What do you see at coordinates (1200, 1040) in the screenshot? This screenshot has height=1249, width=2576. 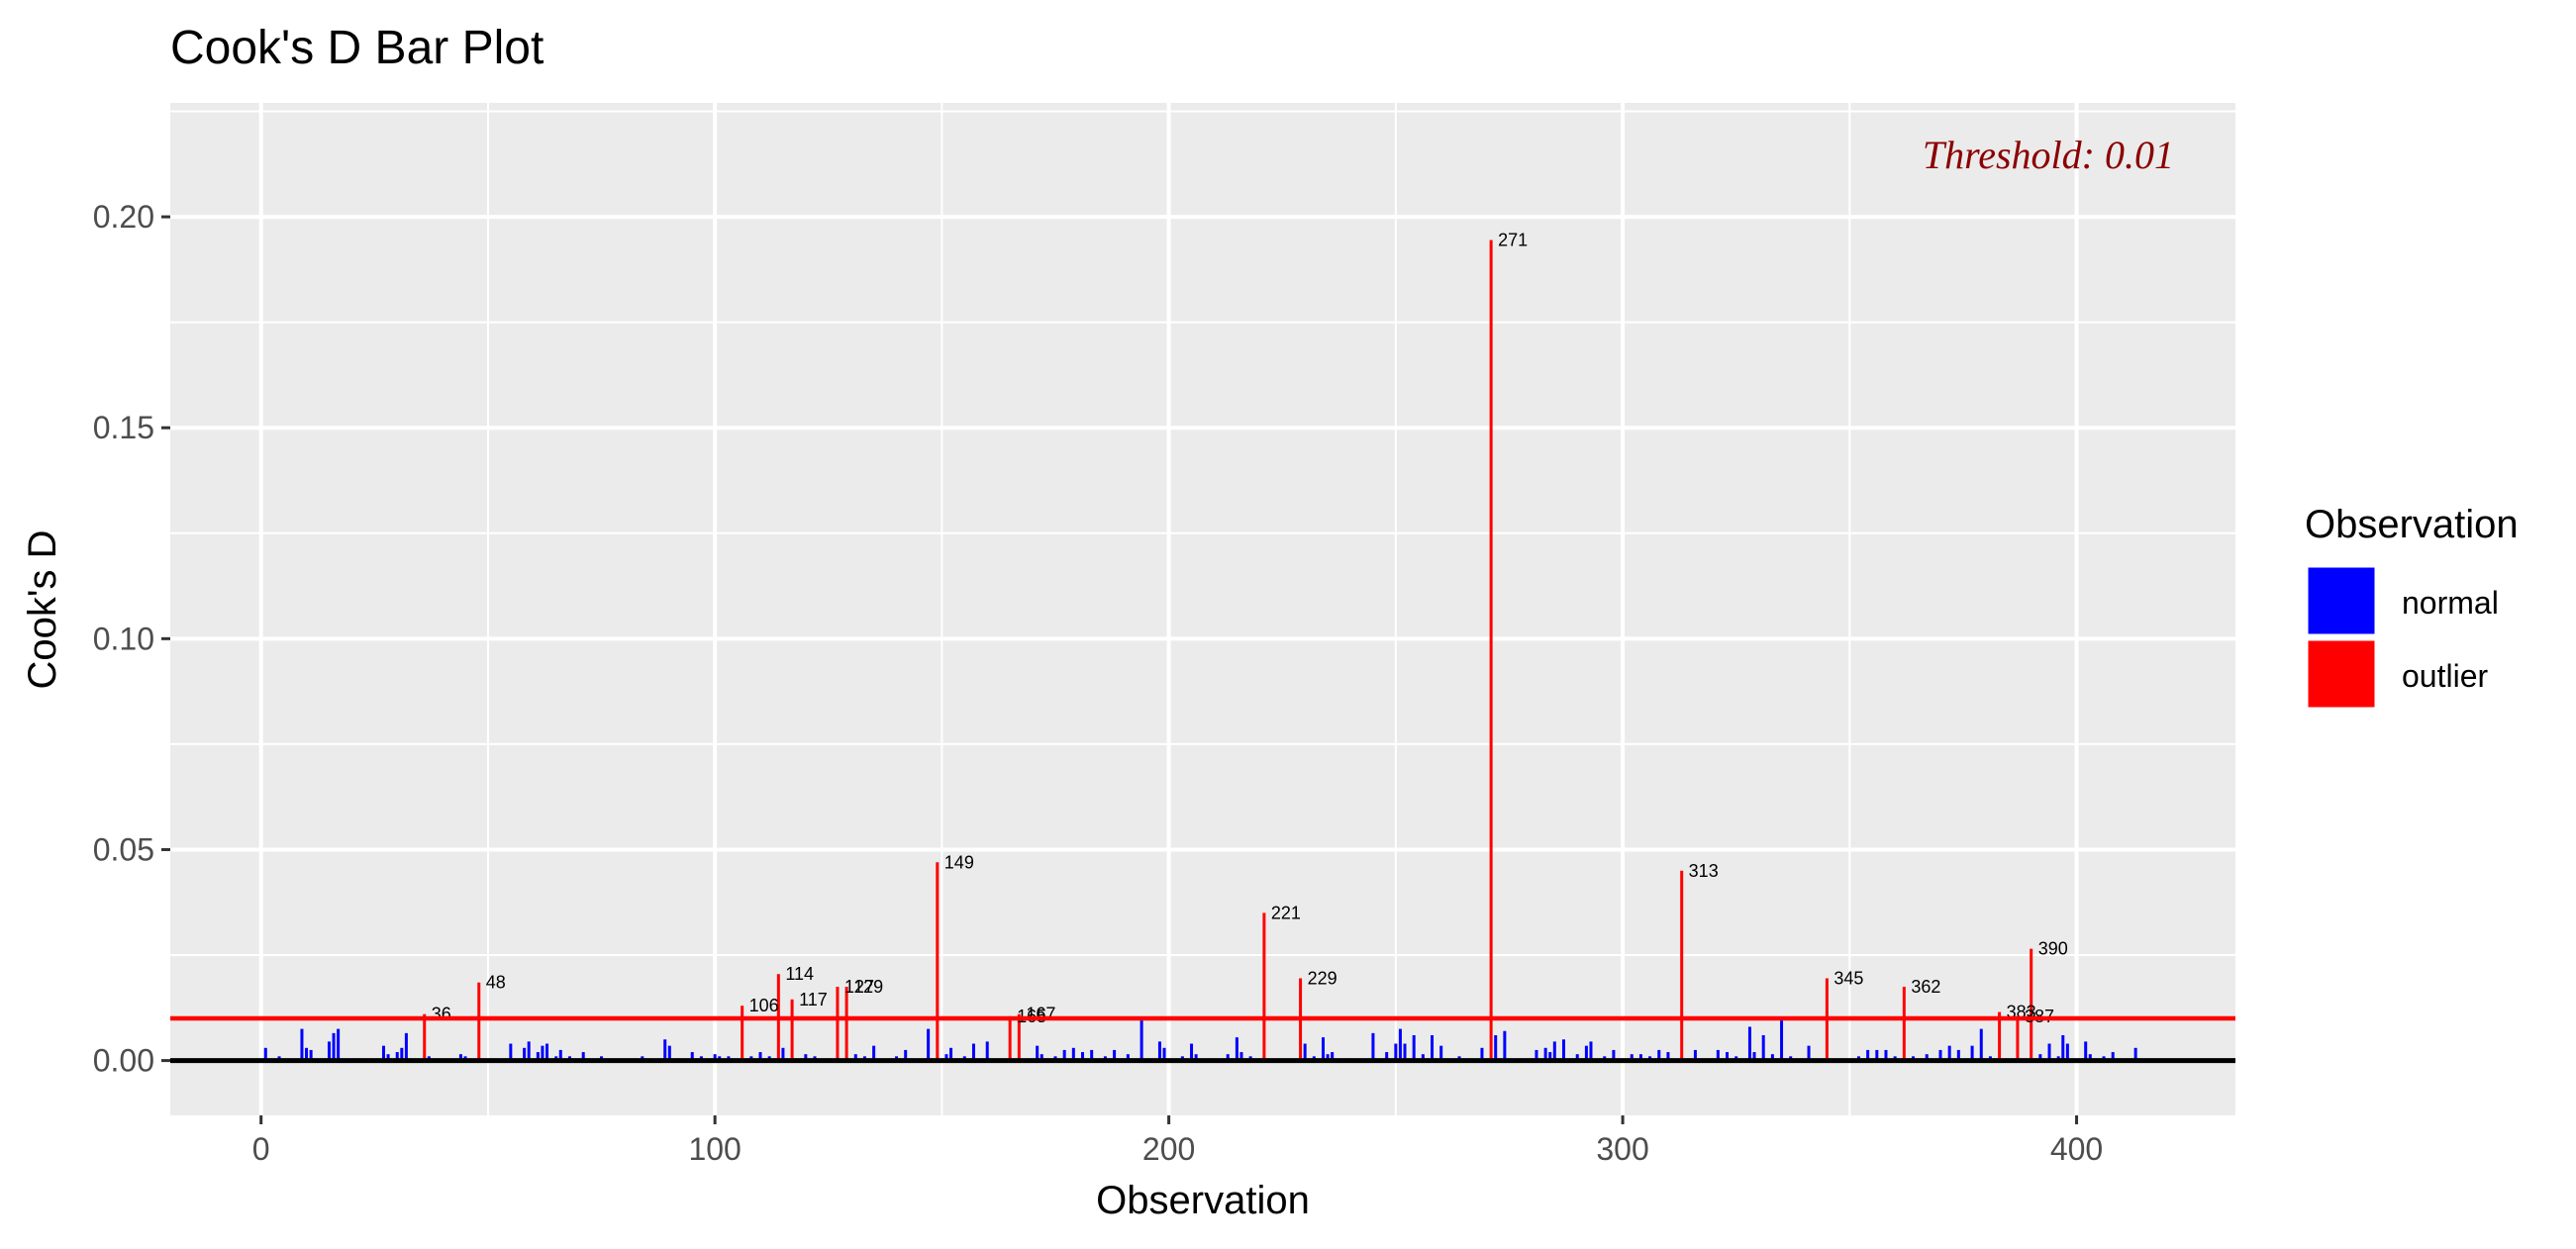 I see `normal-bars` at bounding box center [1200, 1040].